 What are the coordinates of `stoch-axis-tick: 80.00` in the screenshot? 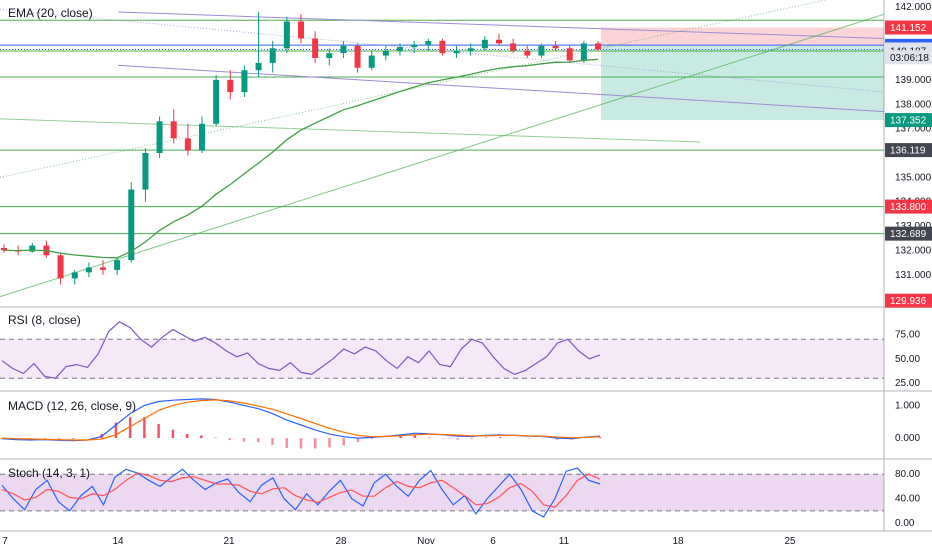 It's located at (907, 474).